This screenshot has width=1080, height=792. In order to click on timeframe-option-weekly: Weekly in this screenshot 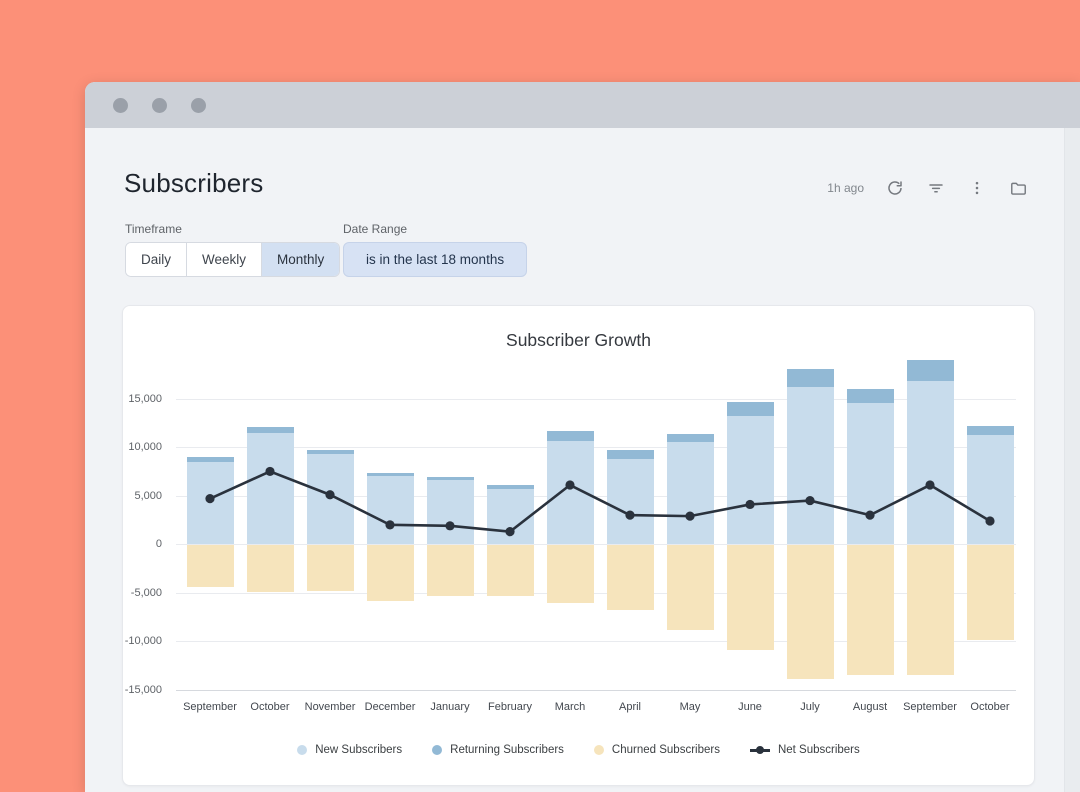, I will do `click(225, 259)`.